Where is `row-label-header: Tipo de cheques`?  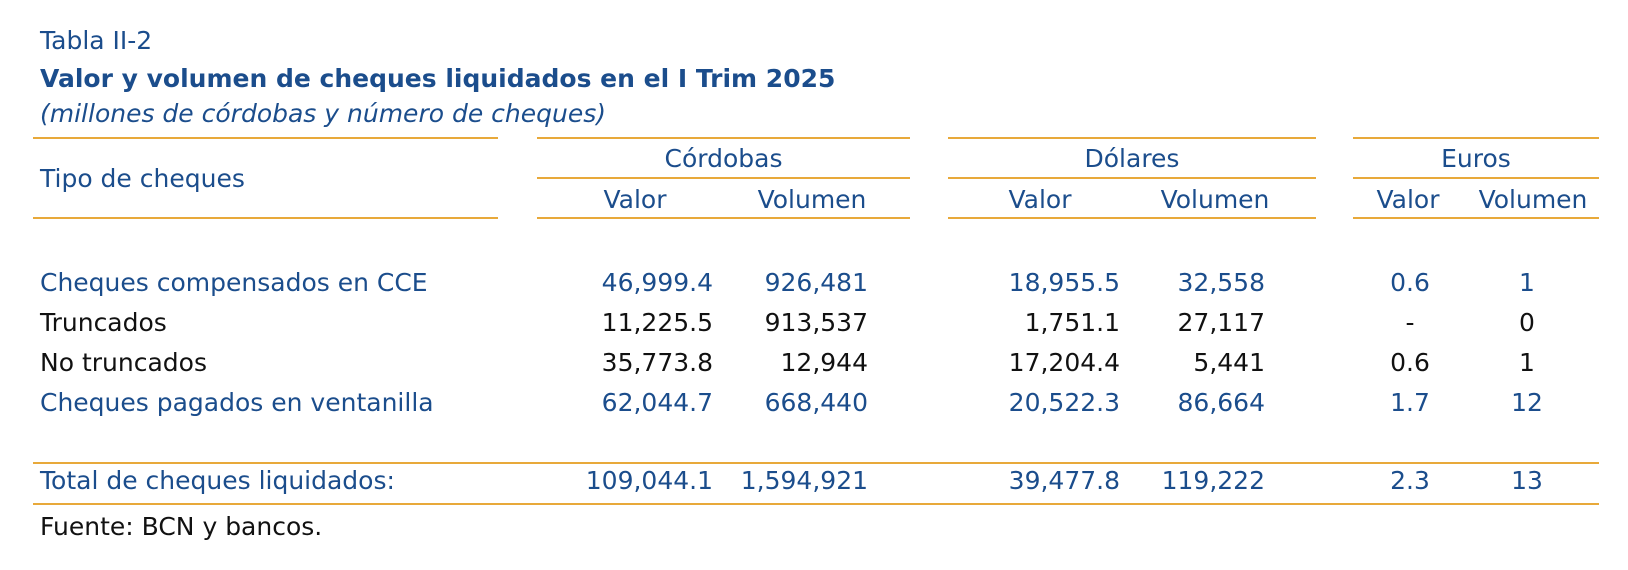 row-label-header: Tipo de cheques is located at coordinates (142, 178).